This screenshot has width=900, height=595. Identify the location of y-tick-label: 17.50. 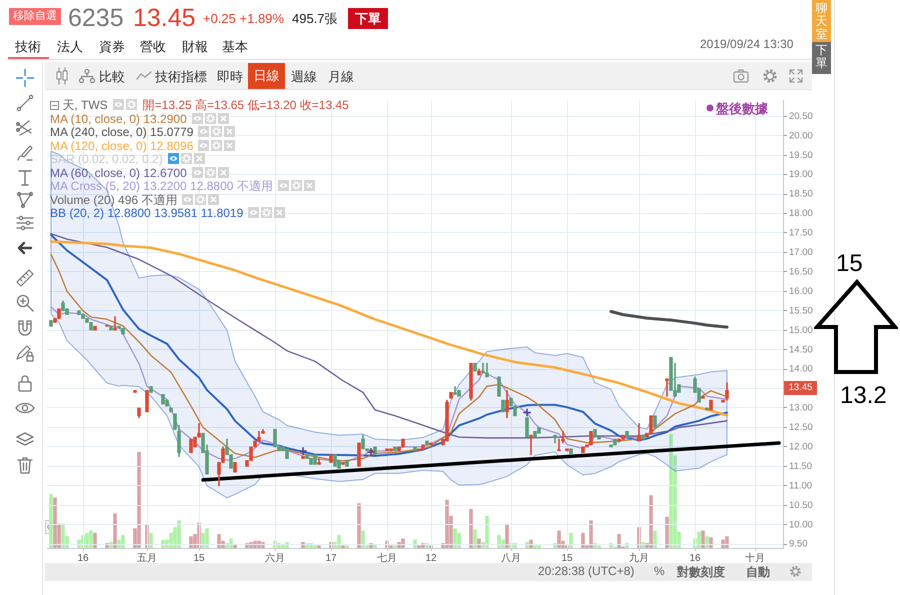
(801, 233).